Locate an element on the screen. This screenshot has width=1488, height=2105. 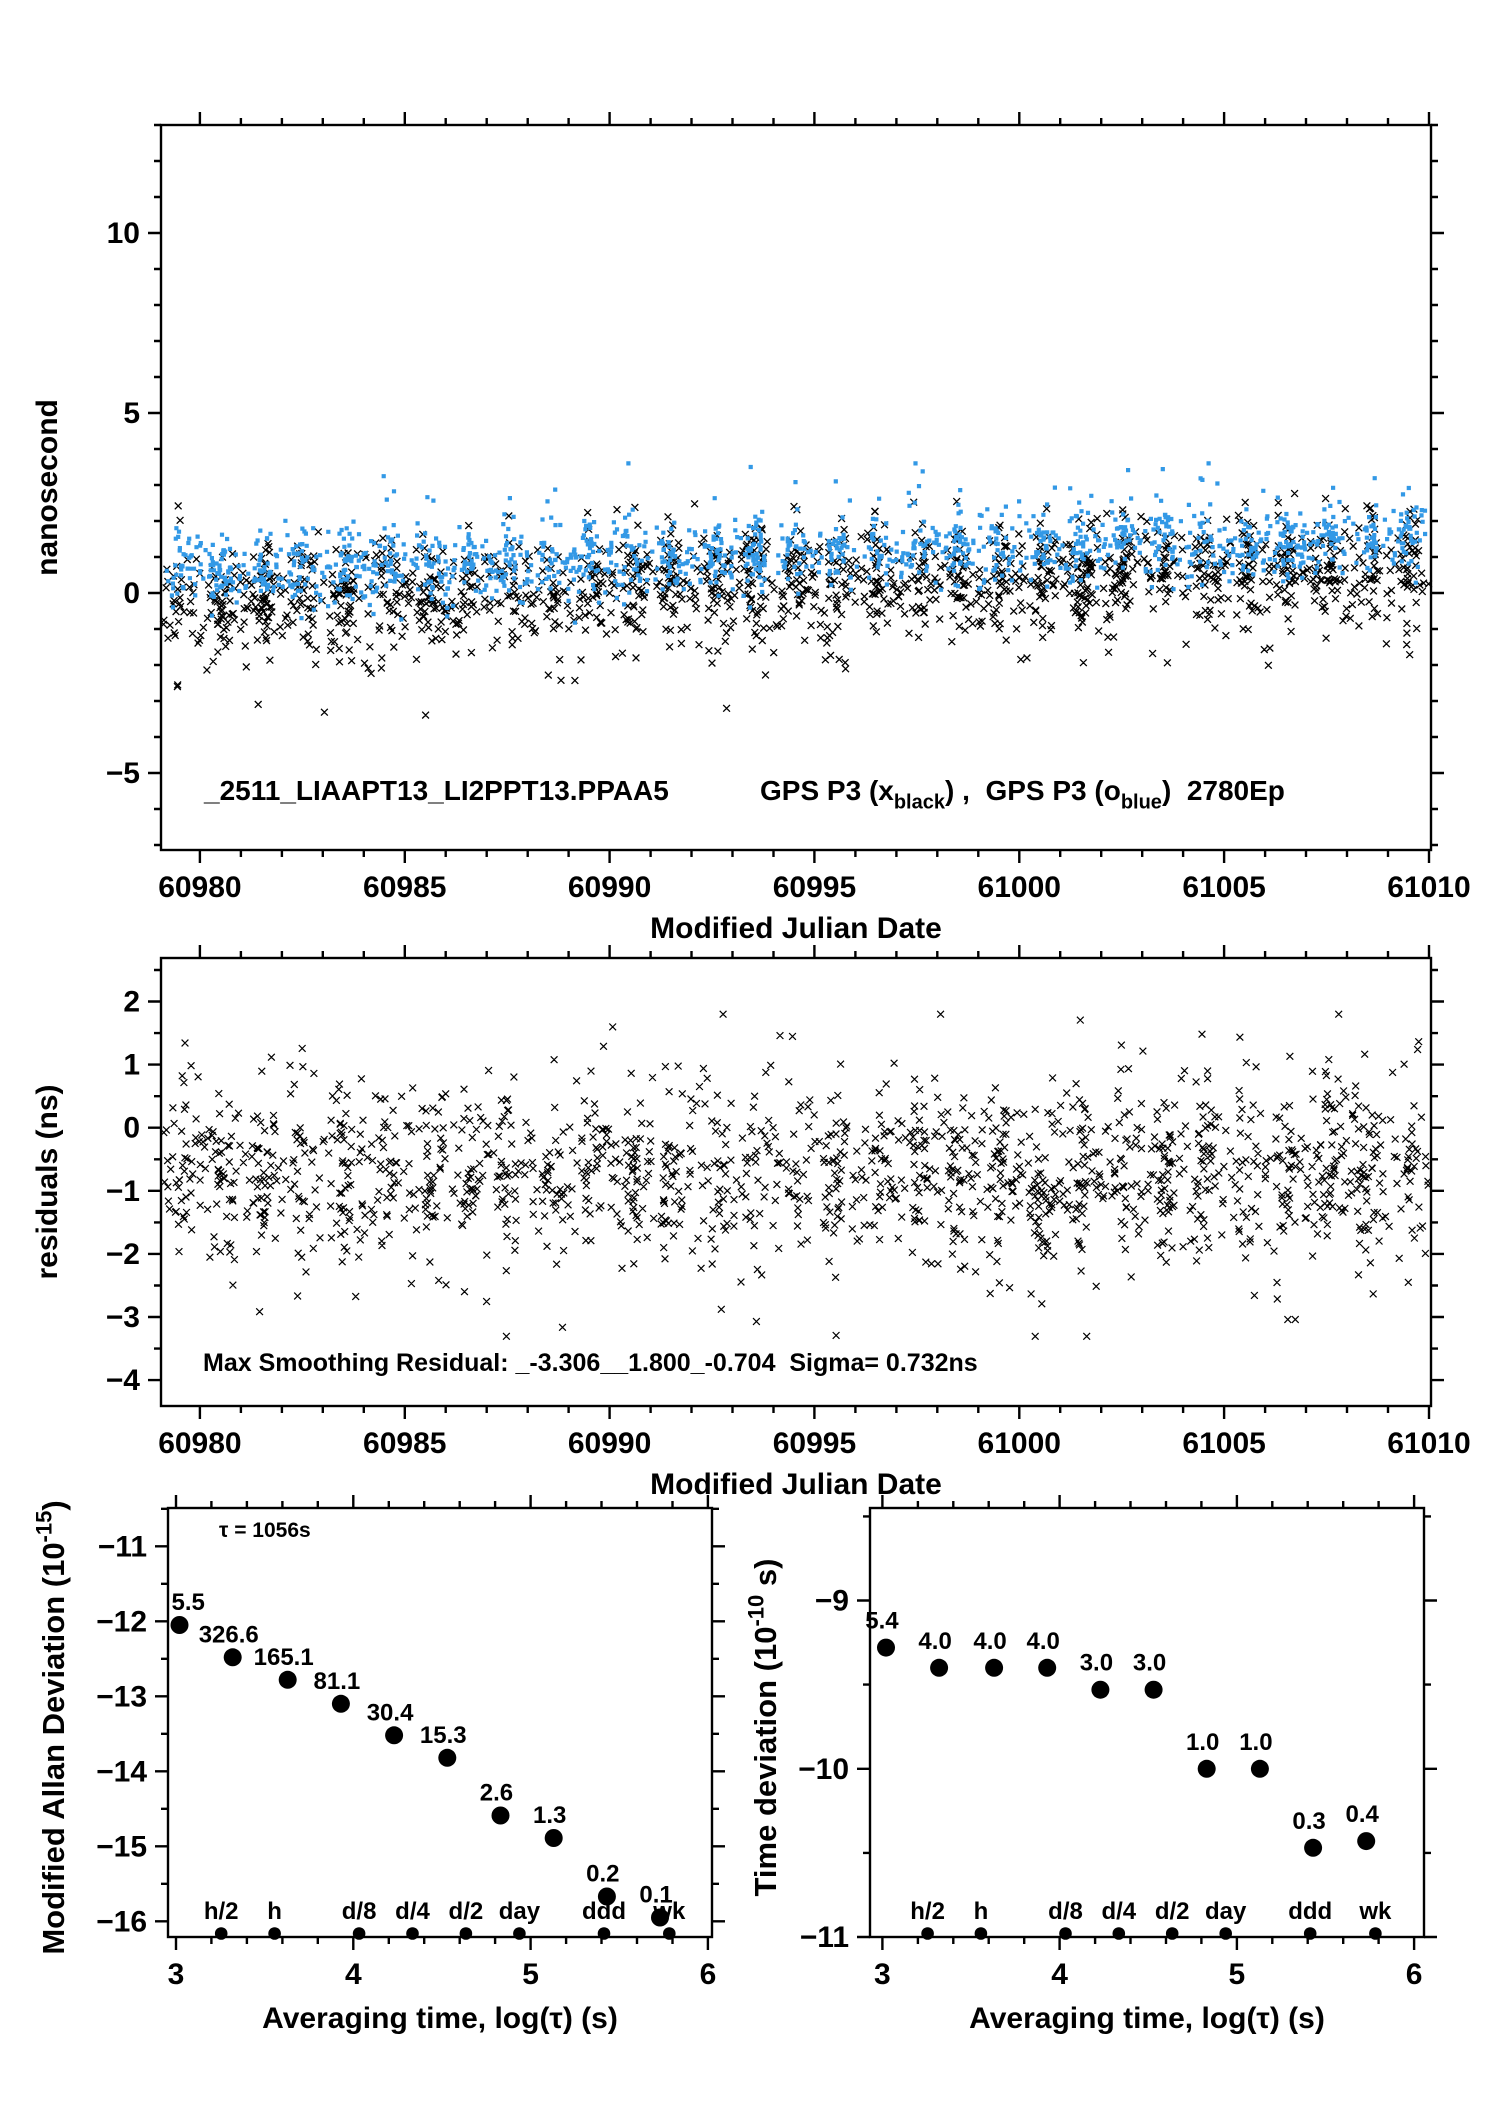
category-label: h is located at coordinates (981, 1911).